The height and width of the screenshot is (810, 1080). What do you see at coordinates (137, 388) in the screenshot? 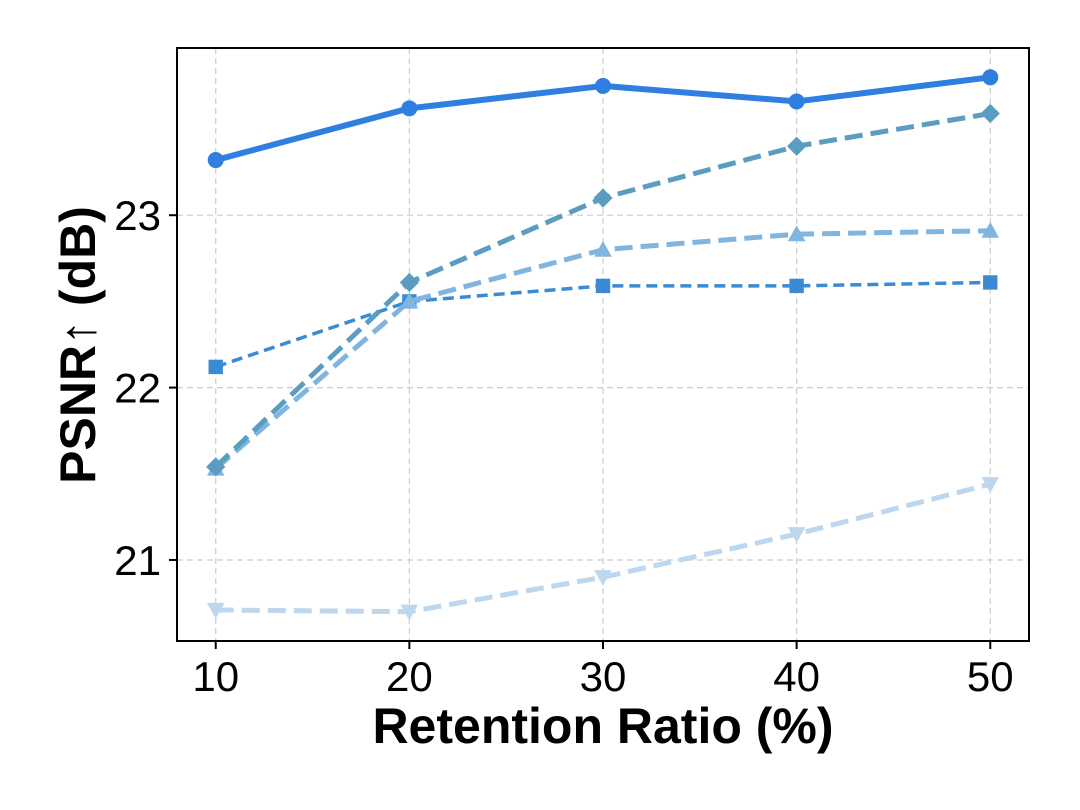
I see `y-tick-label: 22` at bounding box center [137, 388].